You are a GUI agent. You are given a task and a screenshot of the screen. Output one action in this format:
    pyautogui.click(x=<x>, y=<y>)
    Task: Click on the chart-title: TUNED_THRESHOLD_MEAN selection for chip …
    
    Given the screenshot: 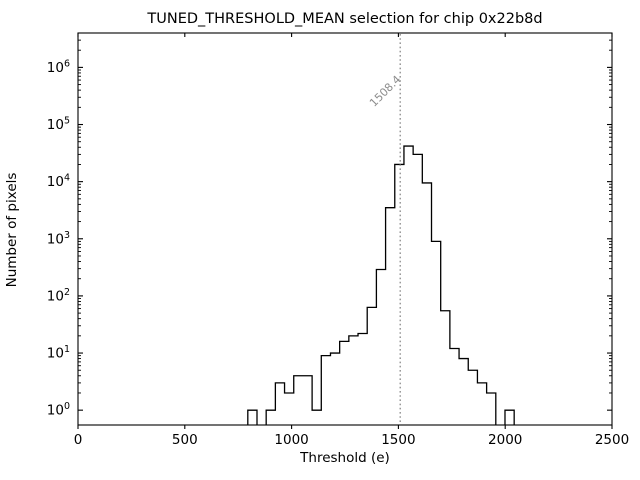 What is the action you would take?
    pyautogui.click(x=344, y=19)
    